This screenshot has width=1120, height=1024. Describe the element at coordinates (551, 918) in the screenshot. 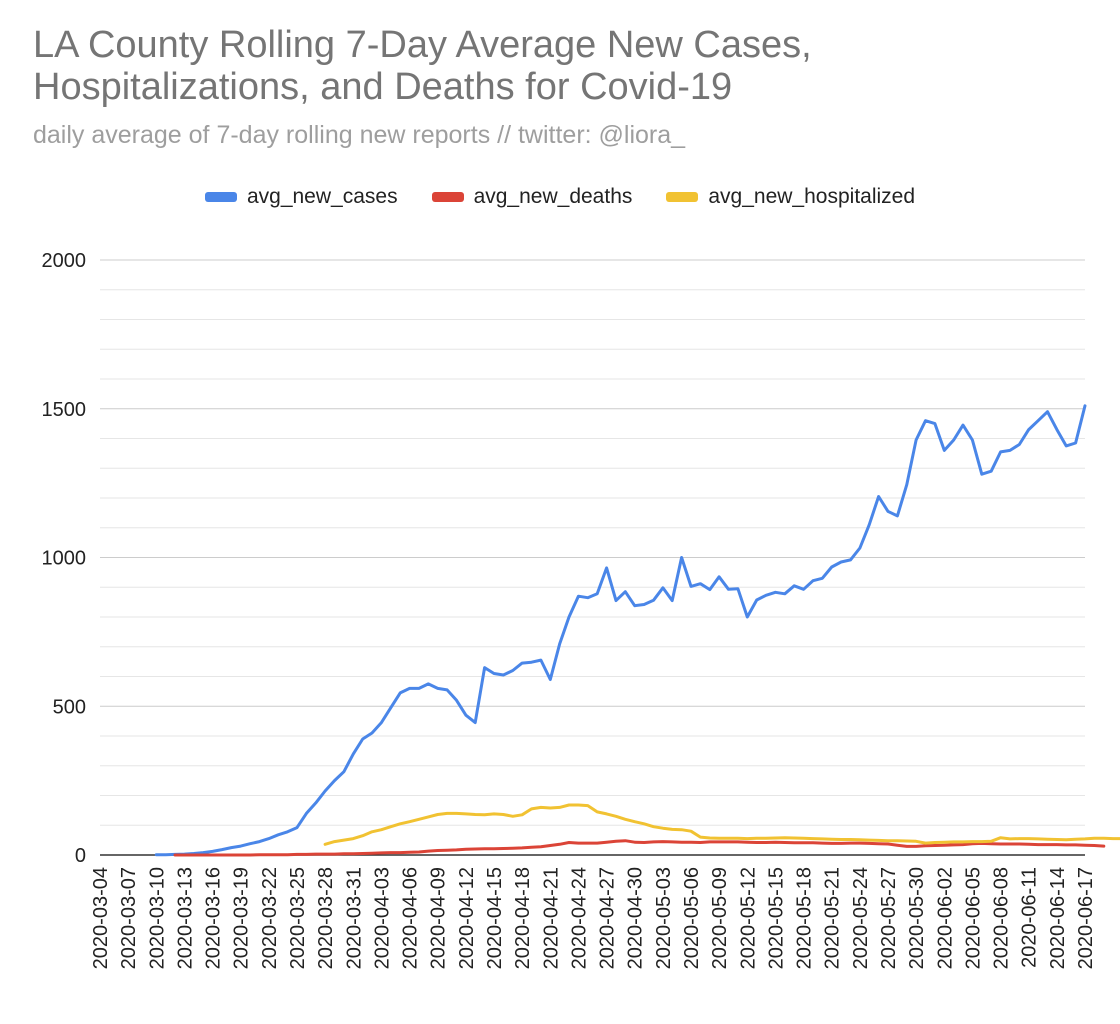

I see `x-tick-label: 2020-04-21` at that location.